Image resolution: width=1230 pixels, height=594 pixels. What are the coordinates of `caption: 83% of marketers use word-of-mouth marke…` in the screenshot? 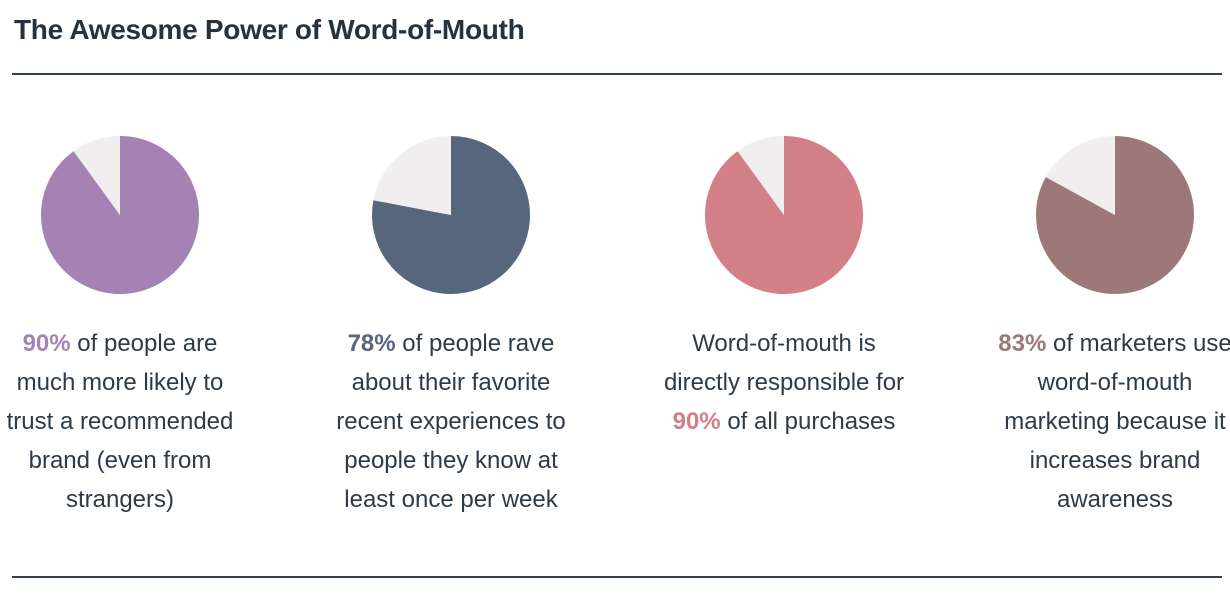 It's located at (1110, 421).